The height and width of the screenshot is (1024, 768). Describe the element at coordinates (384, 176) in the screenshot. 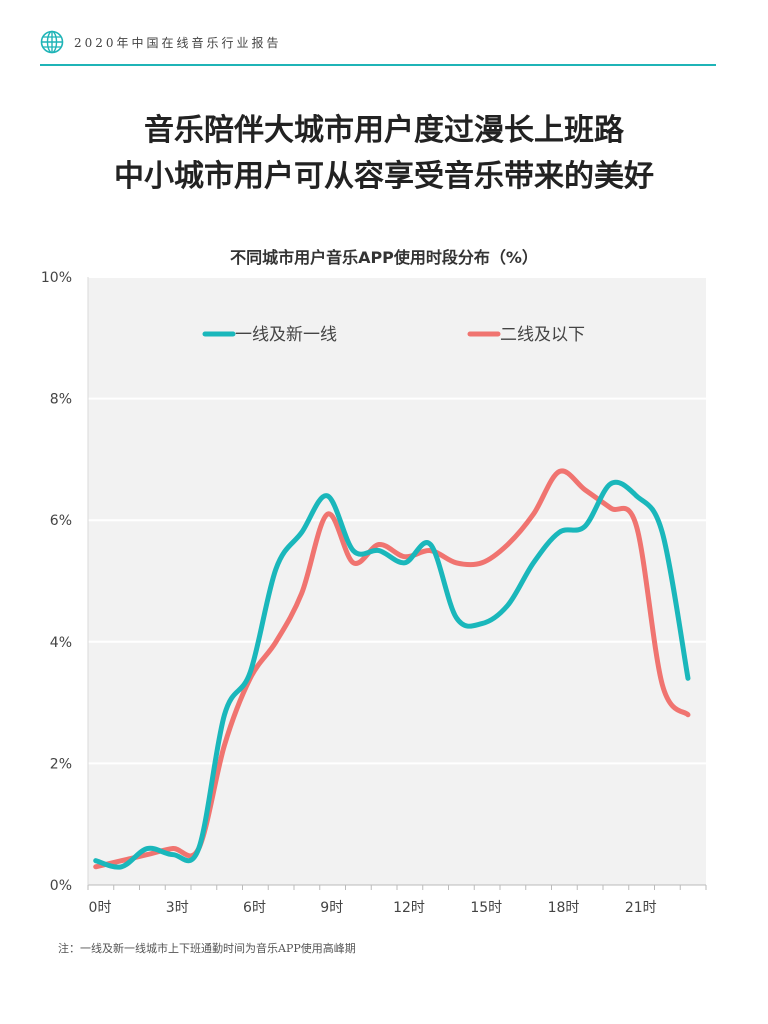

I see `page-title-line-2: 中小城市用户可从容享受音乐带来的美好` at that location.